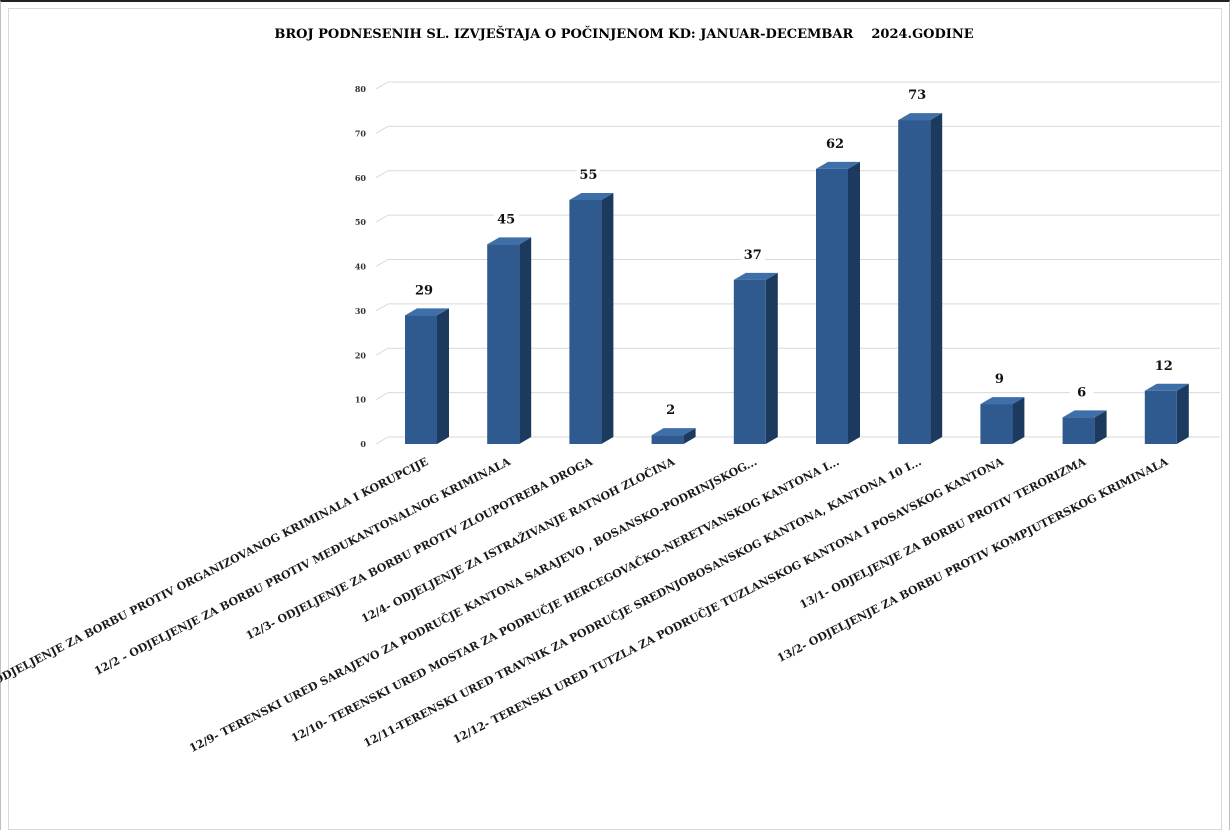  I want to click on data-label: 45, so click(506, 219).